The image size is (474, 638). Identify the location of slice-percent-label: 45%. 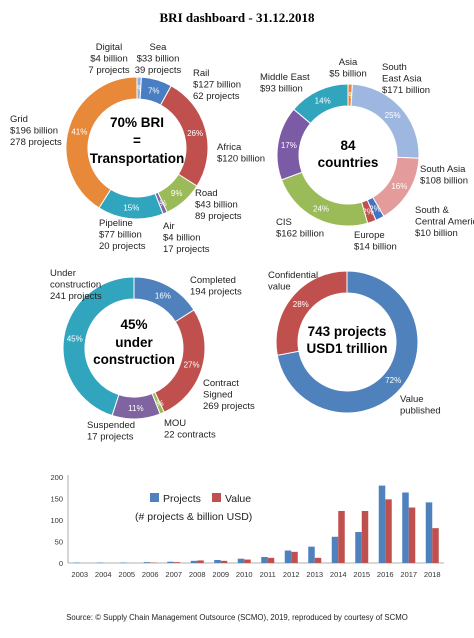
(75, 339).